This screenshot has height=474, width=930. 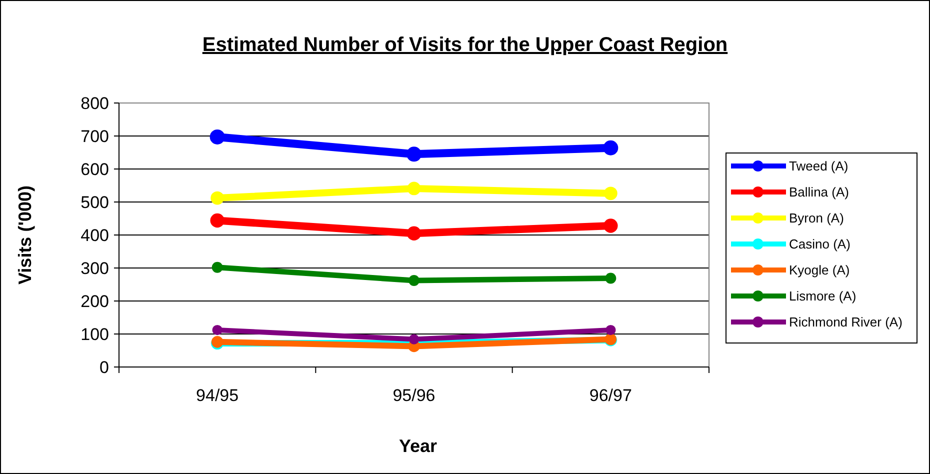 I want to click on legend-label: Casino (A), so click(x=819, y=244).